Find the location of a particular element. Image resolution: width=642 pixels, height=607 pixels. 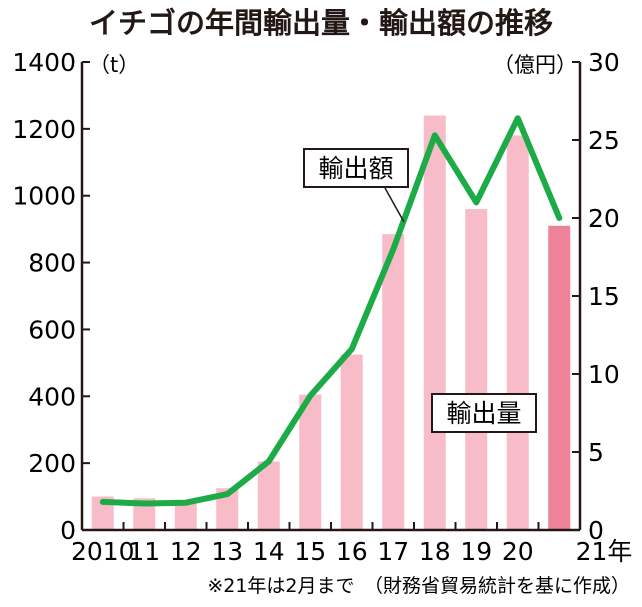

x-tick-label: 2010 is located at coordinates (103, 551).